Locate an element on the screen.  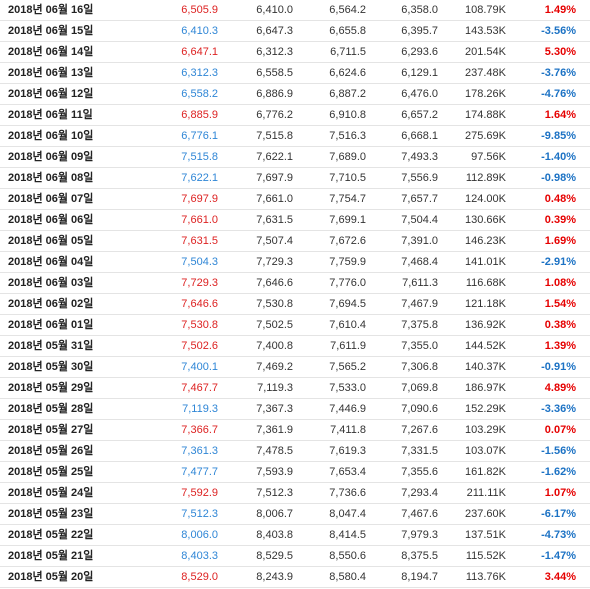
date-cell: 2018년 05월 29일 is located at coordinates (56, 388).